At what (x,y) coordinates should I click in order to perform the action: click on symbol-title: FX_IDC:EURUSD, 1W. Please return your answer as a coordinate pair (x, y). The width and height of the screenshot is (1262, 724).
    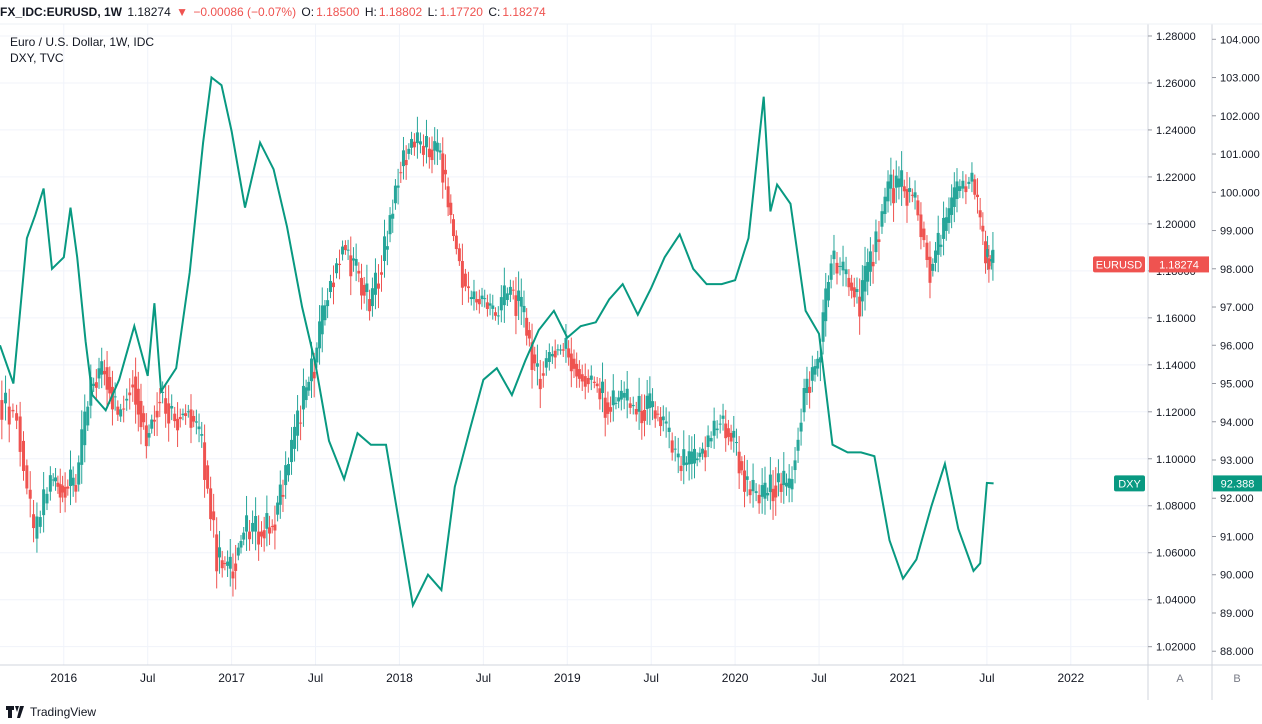
    Looking at the image, I should click on (61, 12).